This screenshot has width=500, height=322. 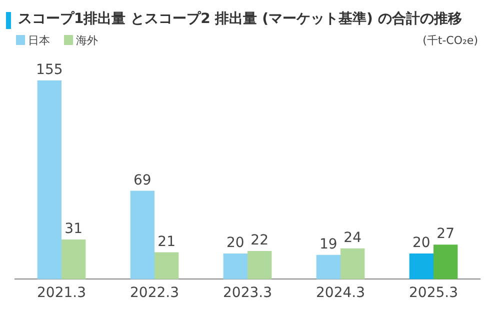 What do you see at coordinates (73, 229) in the screenshot?
I see `data-label: 31` at bounding box center [73, 229].